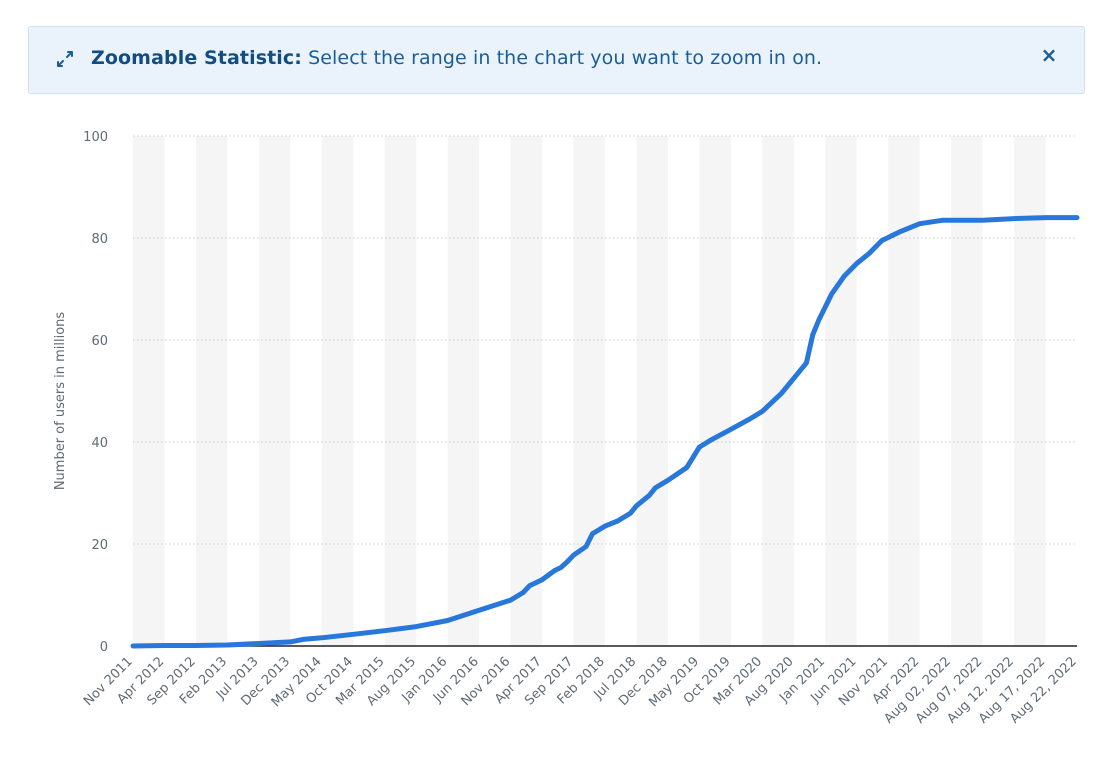  I want to click on y-tick-label: 0, so click(104, 647).